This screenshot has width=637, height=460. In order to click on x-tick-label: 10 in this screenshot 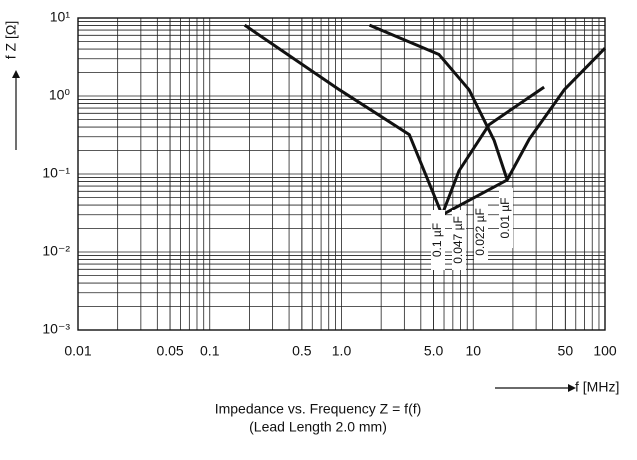, I will do `click(473, 351)`.